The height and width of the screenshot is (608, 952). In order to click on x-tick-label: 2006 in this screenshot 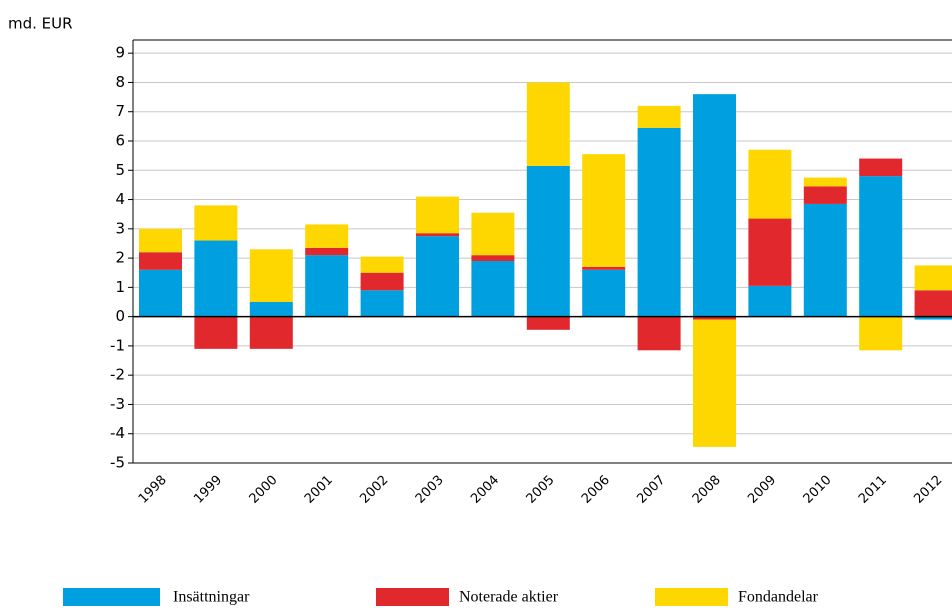, I will do `click(596, 490)`.